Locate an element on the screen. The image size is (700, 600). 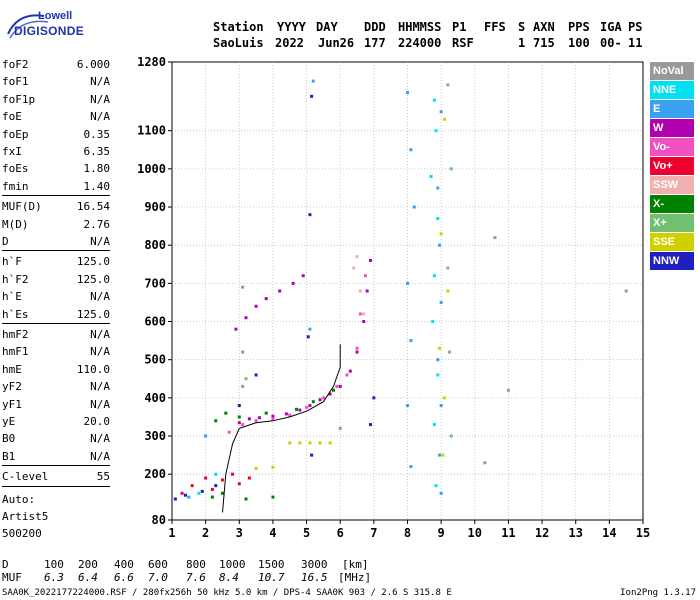
header-value: Jun26 is located at coordinates (336, 43).